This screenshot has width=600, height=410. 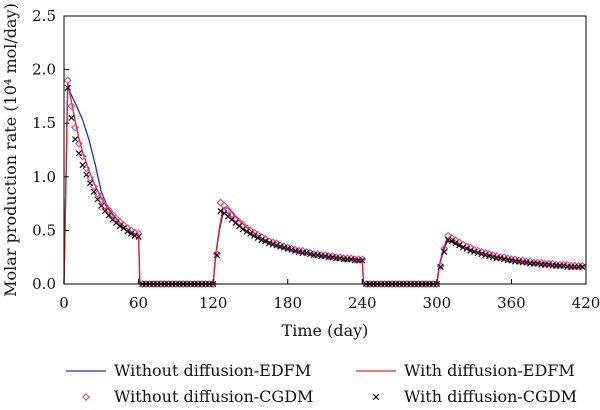 I want to click on legend-item-3: Without diffusion-CGDM, so click(x=197, y=396).